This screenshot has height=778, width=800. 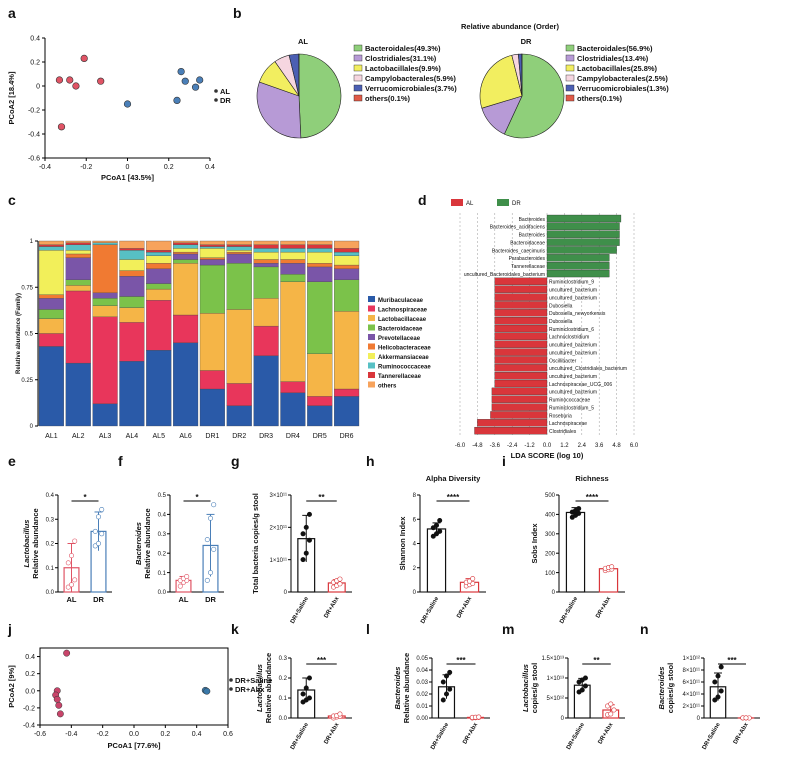 I want to click on y-tick-label: 0.5, so click(x=29, y=335).